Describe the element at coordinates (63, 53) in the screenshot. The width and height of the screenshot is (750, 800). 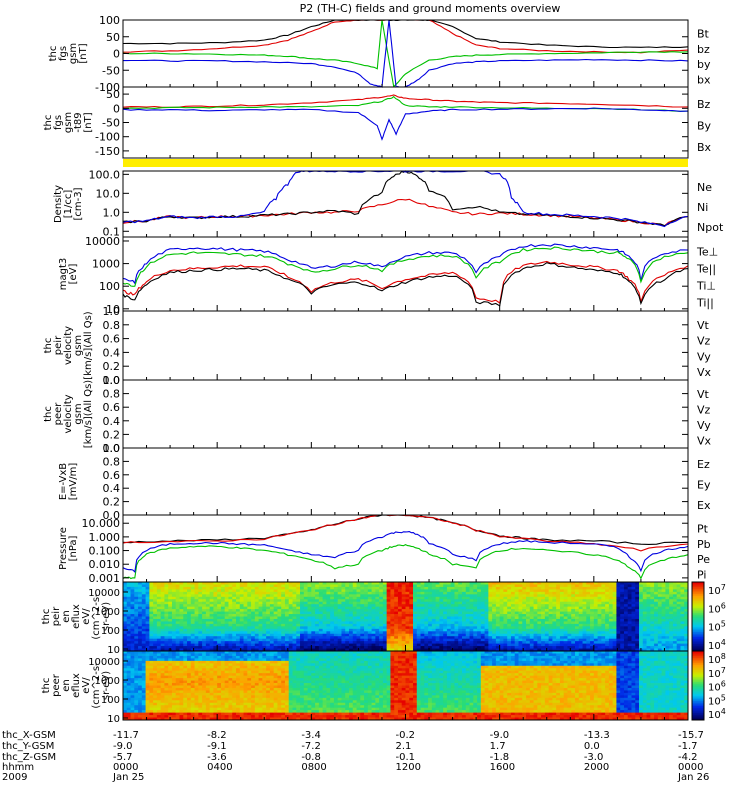
I see `y-axis-label-line: fgs` at that location.